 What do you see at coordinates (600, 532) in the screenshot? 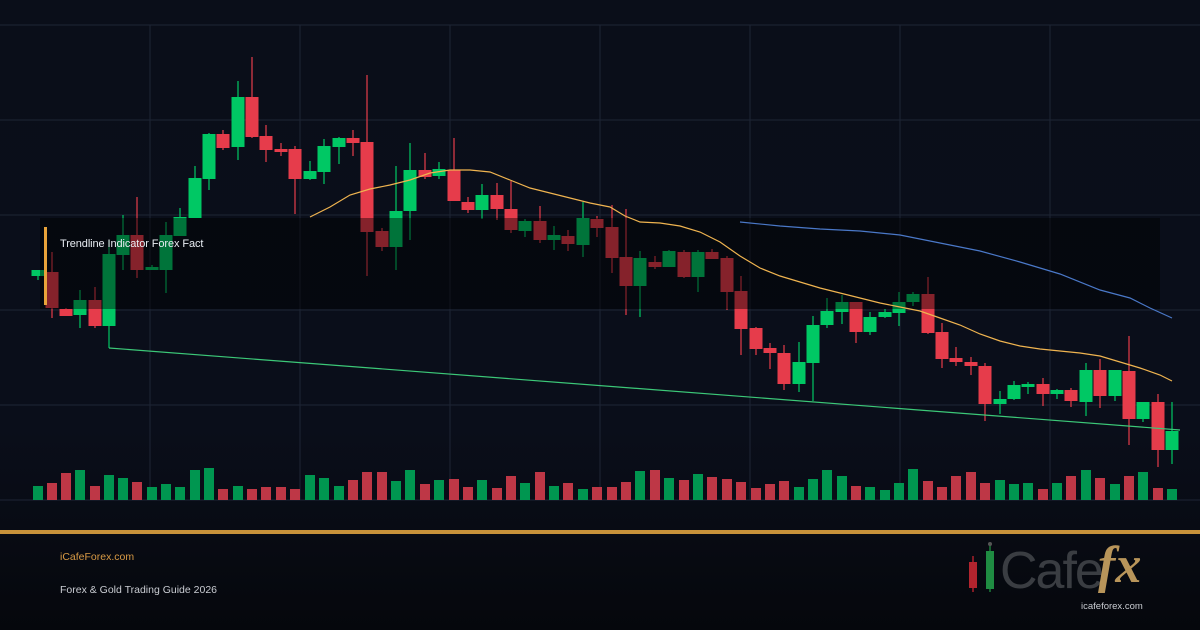
I see `gold-divider` at bounding box center [600, 532].